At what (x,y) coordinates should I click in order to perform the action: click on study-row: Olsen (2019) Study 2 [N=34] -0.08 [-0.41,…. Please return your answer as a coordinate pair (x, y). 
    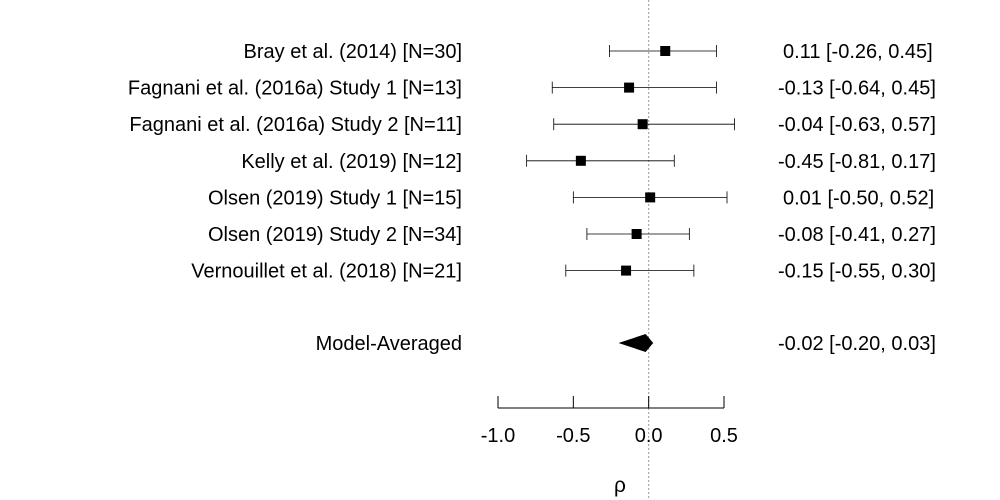
    Looking at the image, I should click on (572, 235).